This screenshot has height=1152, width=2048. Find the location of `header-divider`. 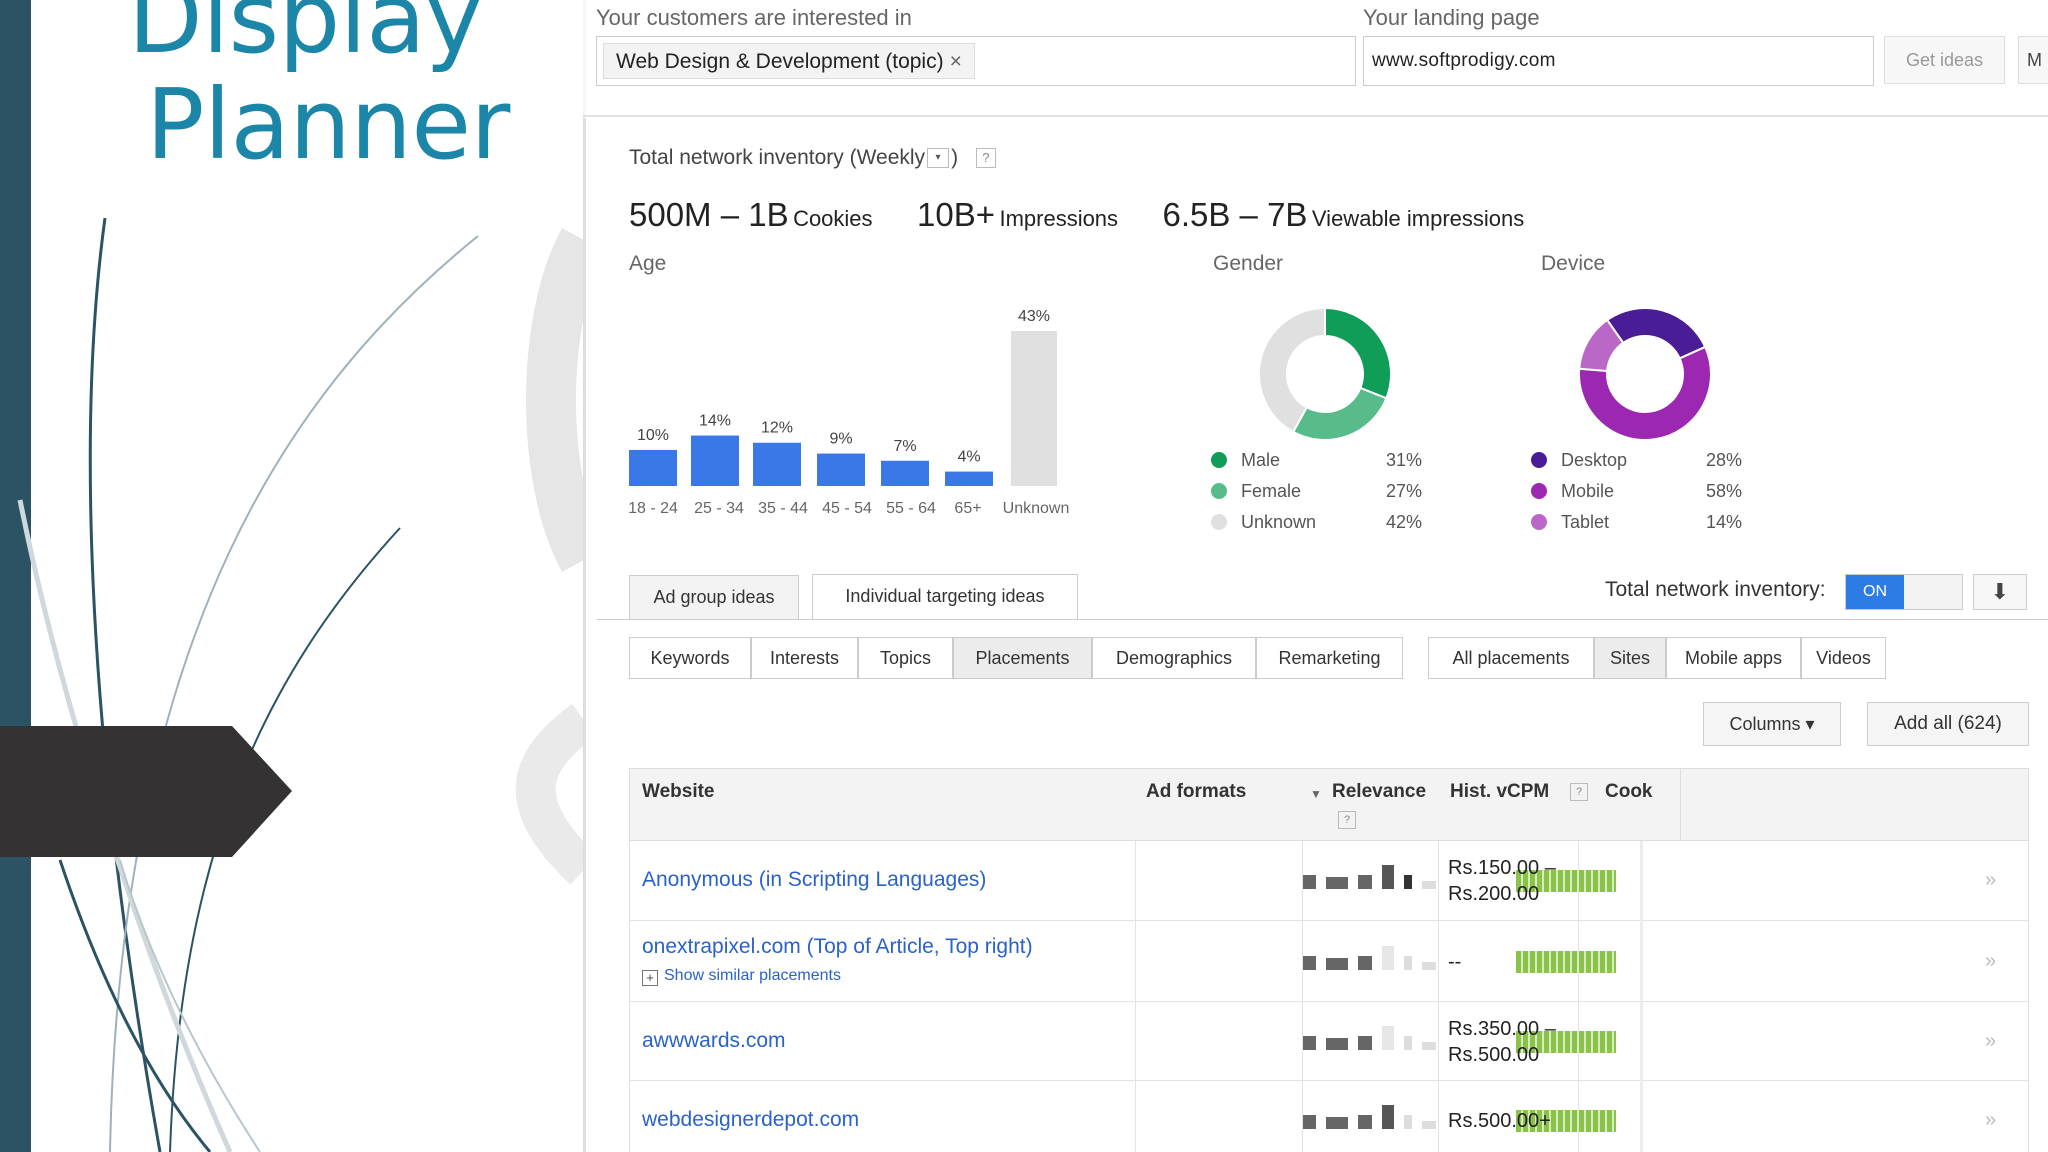

header-divider is located at coordinates (1315, 116).